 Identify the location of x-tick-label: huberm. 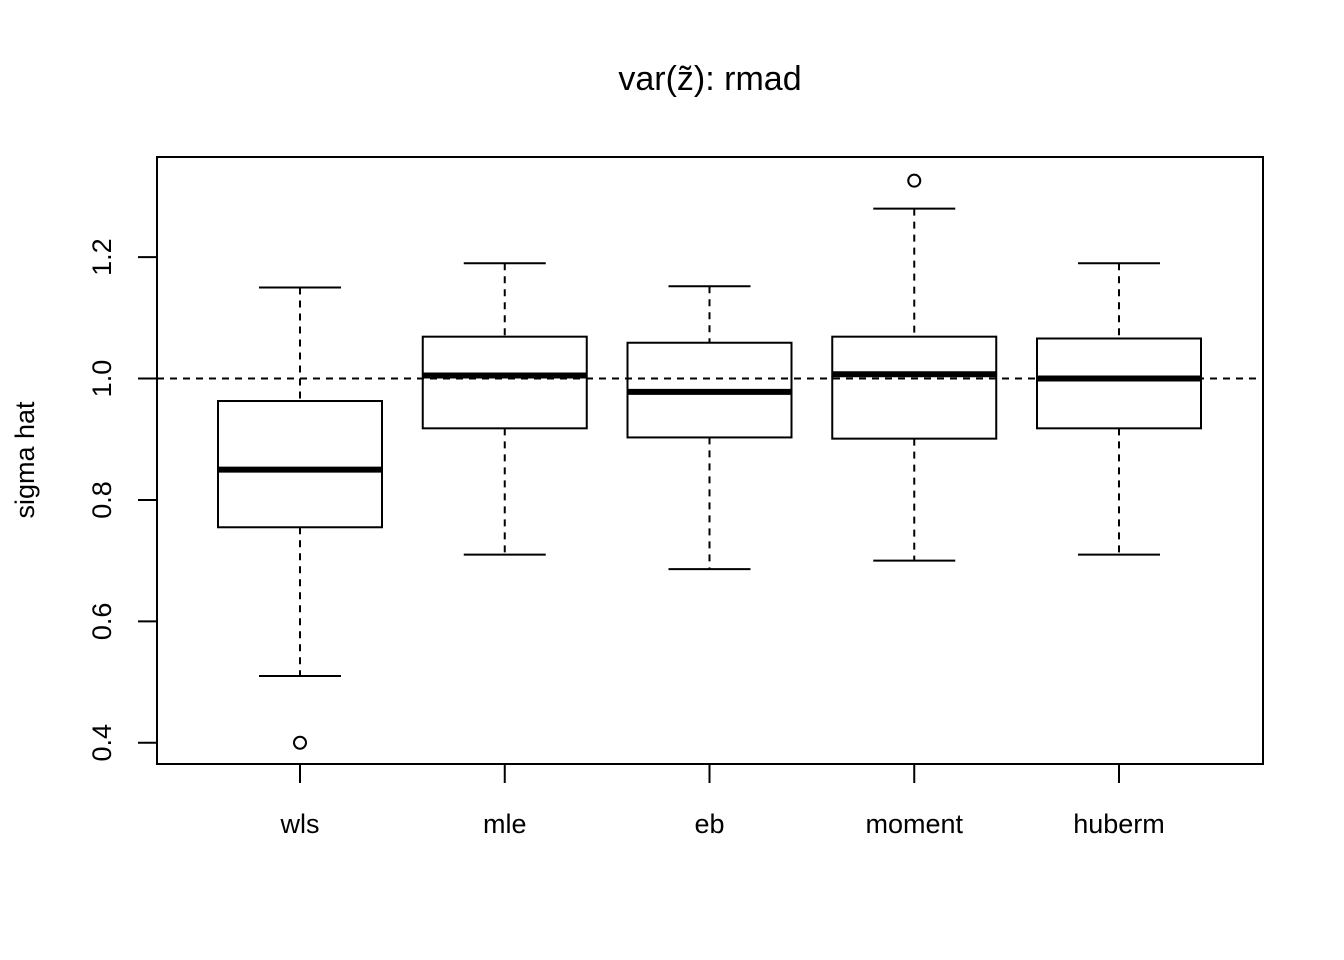
(1119, 824).